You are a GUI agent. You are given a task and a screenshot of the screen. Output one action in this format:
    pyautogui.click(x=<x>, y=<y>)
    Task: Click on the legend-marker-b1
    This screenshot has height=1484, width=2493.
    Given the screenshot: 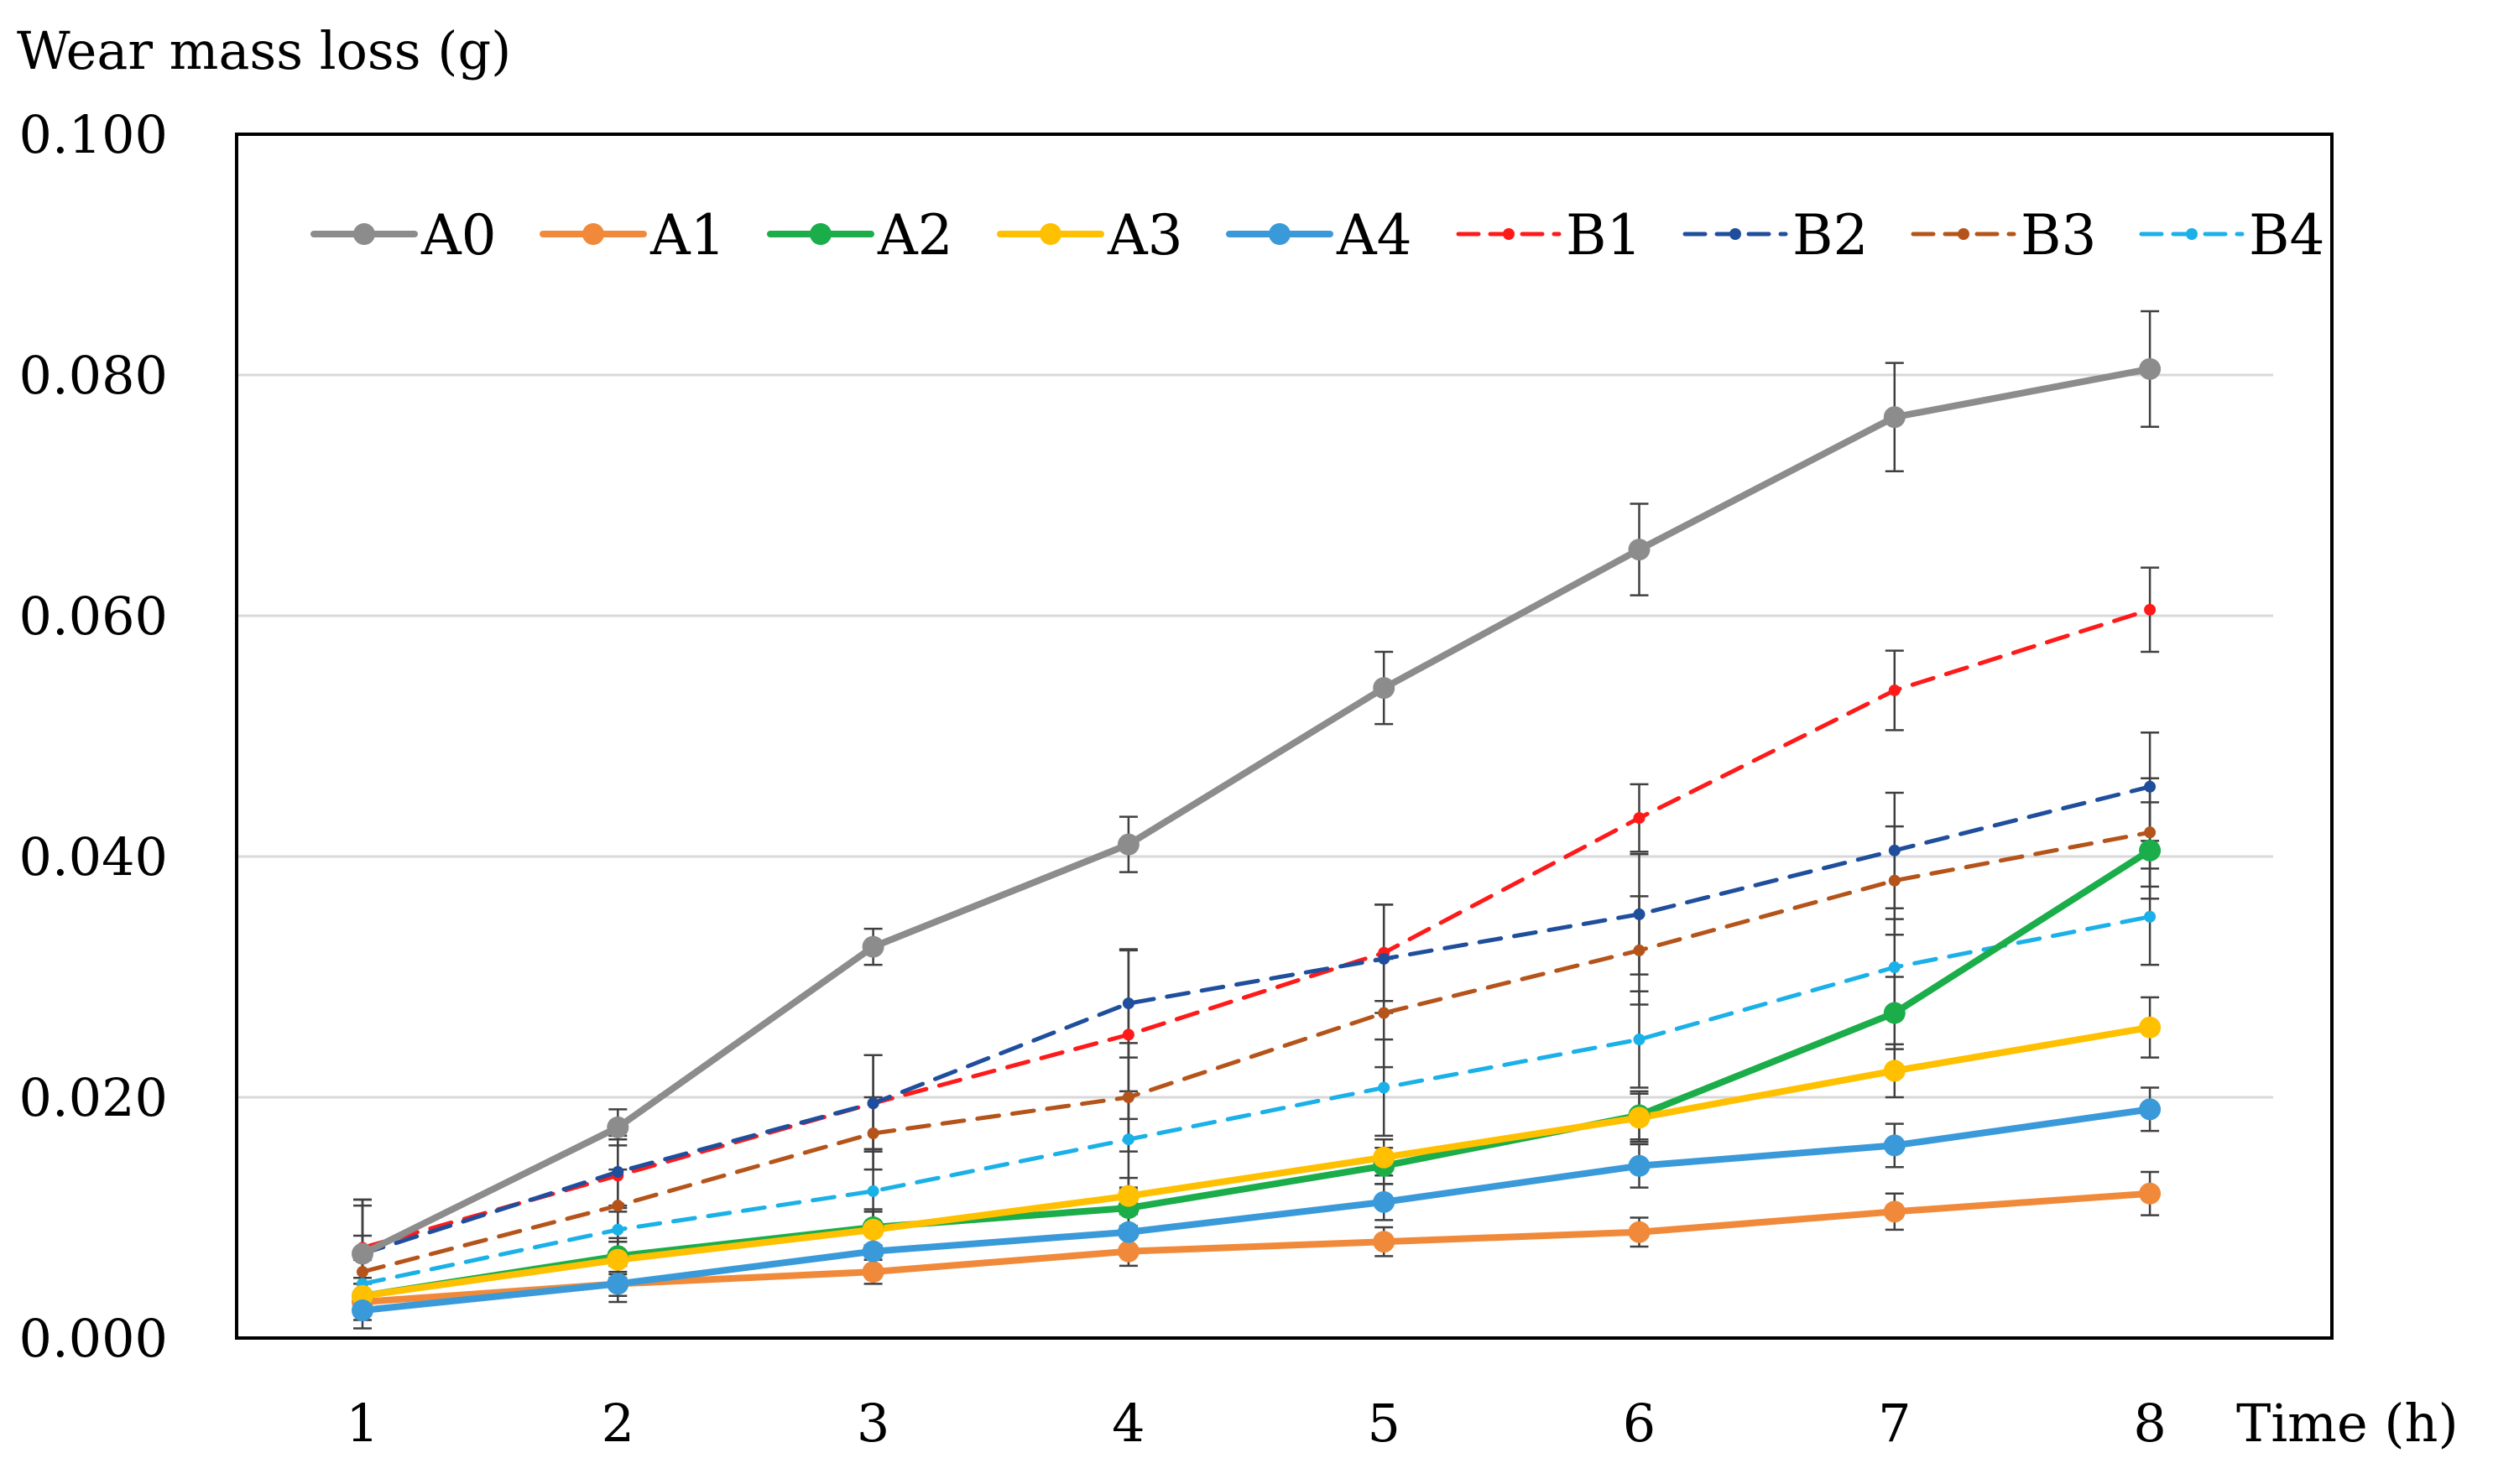 What is the action you would take?
    pyautogui.click(x=1509, y=234)
    